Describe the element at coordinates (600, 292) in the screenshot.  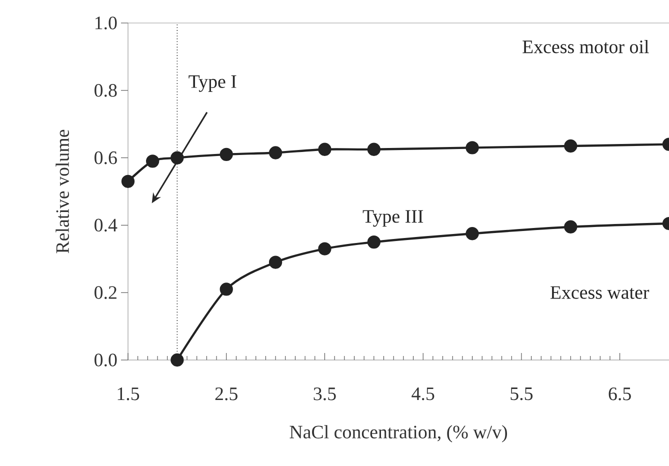
I see `annotation: Excess water` at that location.